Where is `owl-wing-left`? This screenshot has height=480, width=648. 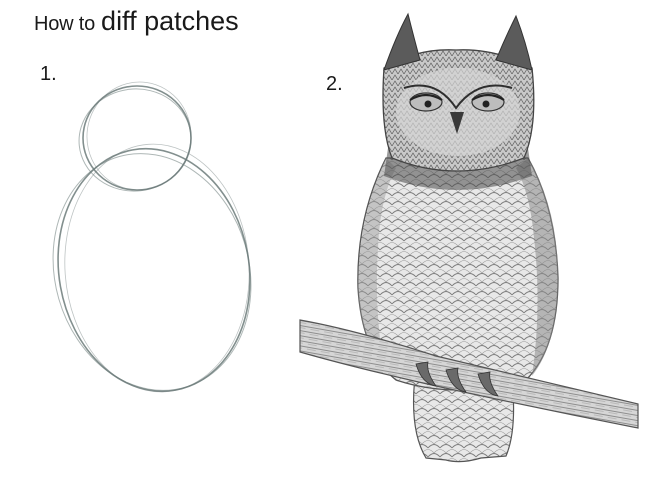
owl-wing-left is located at coordinates (377, 263).